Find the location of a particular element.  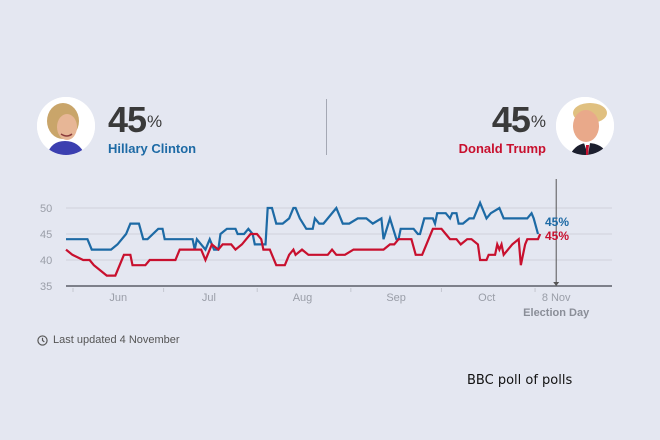

clinton-avatar is located at coordinates (66, 126).